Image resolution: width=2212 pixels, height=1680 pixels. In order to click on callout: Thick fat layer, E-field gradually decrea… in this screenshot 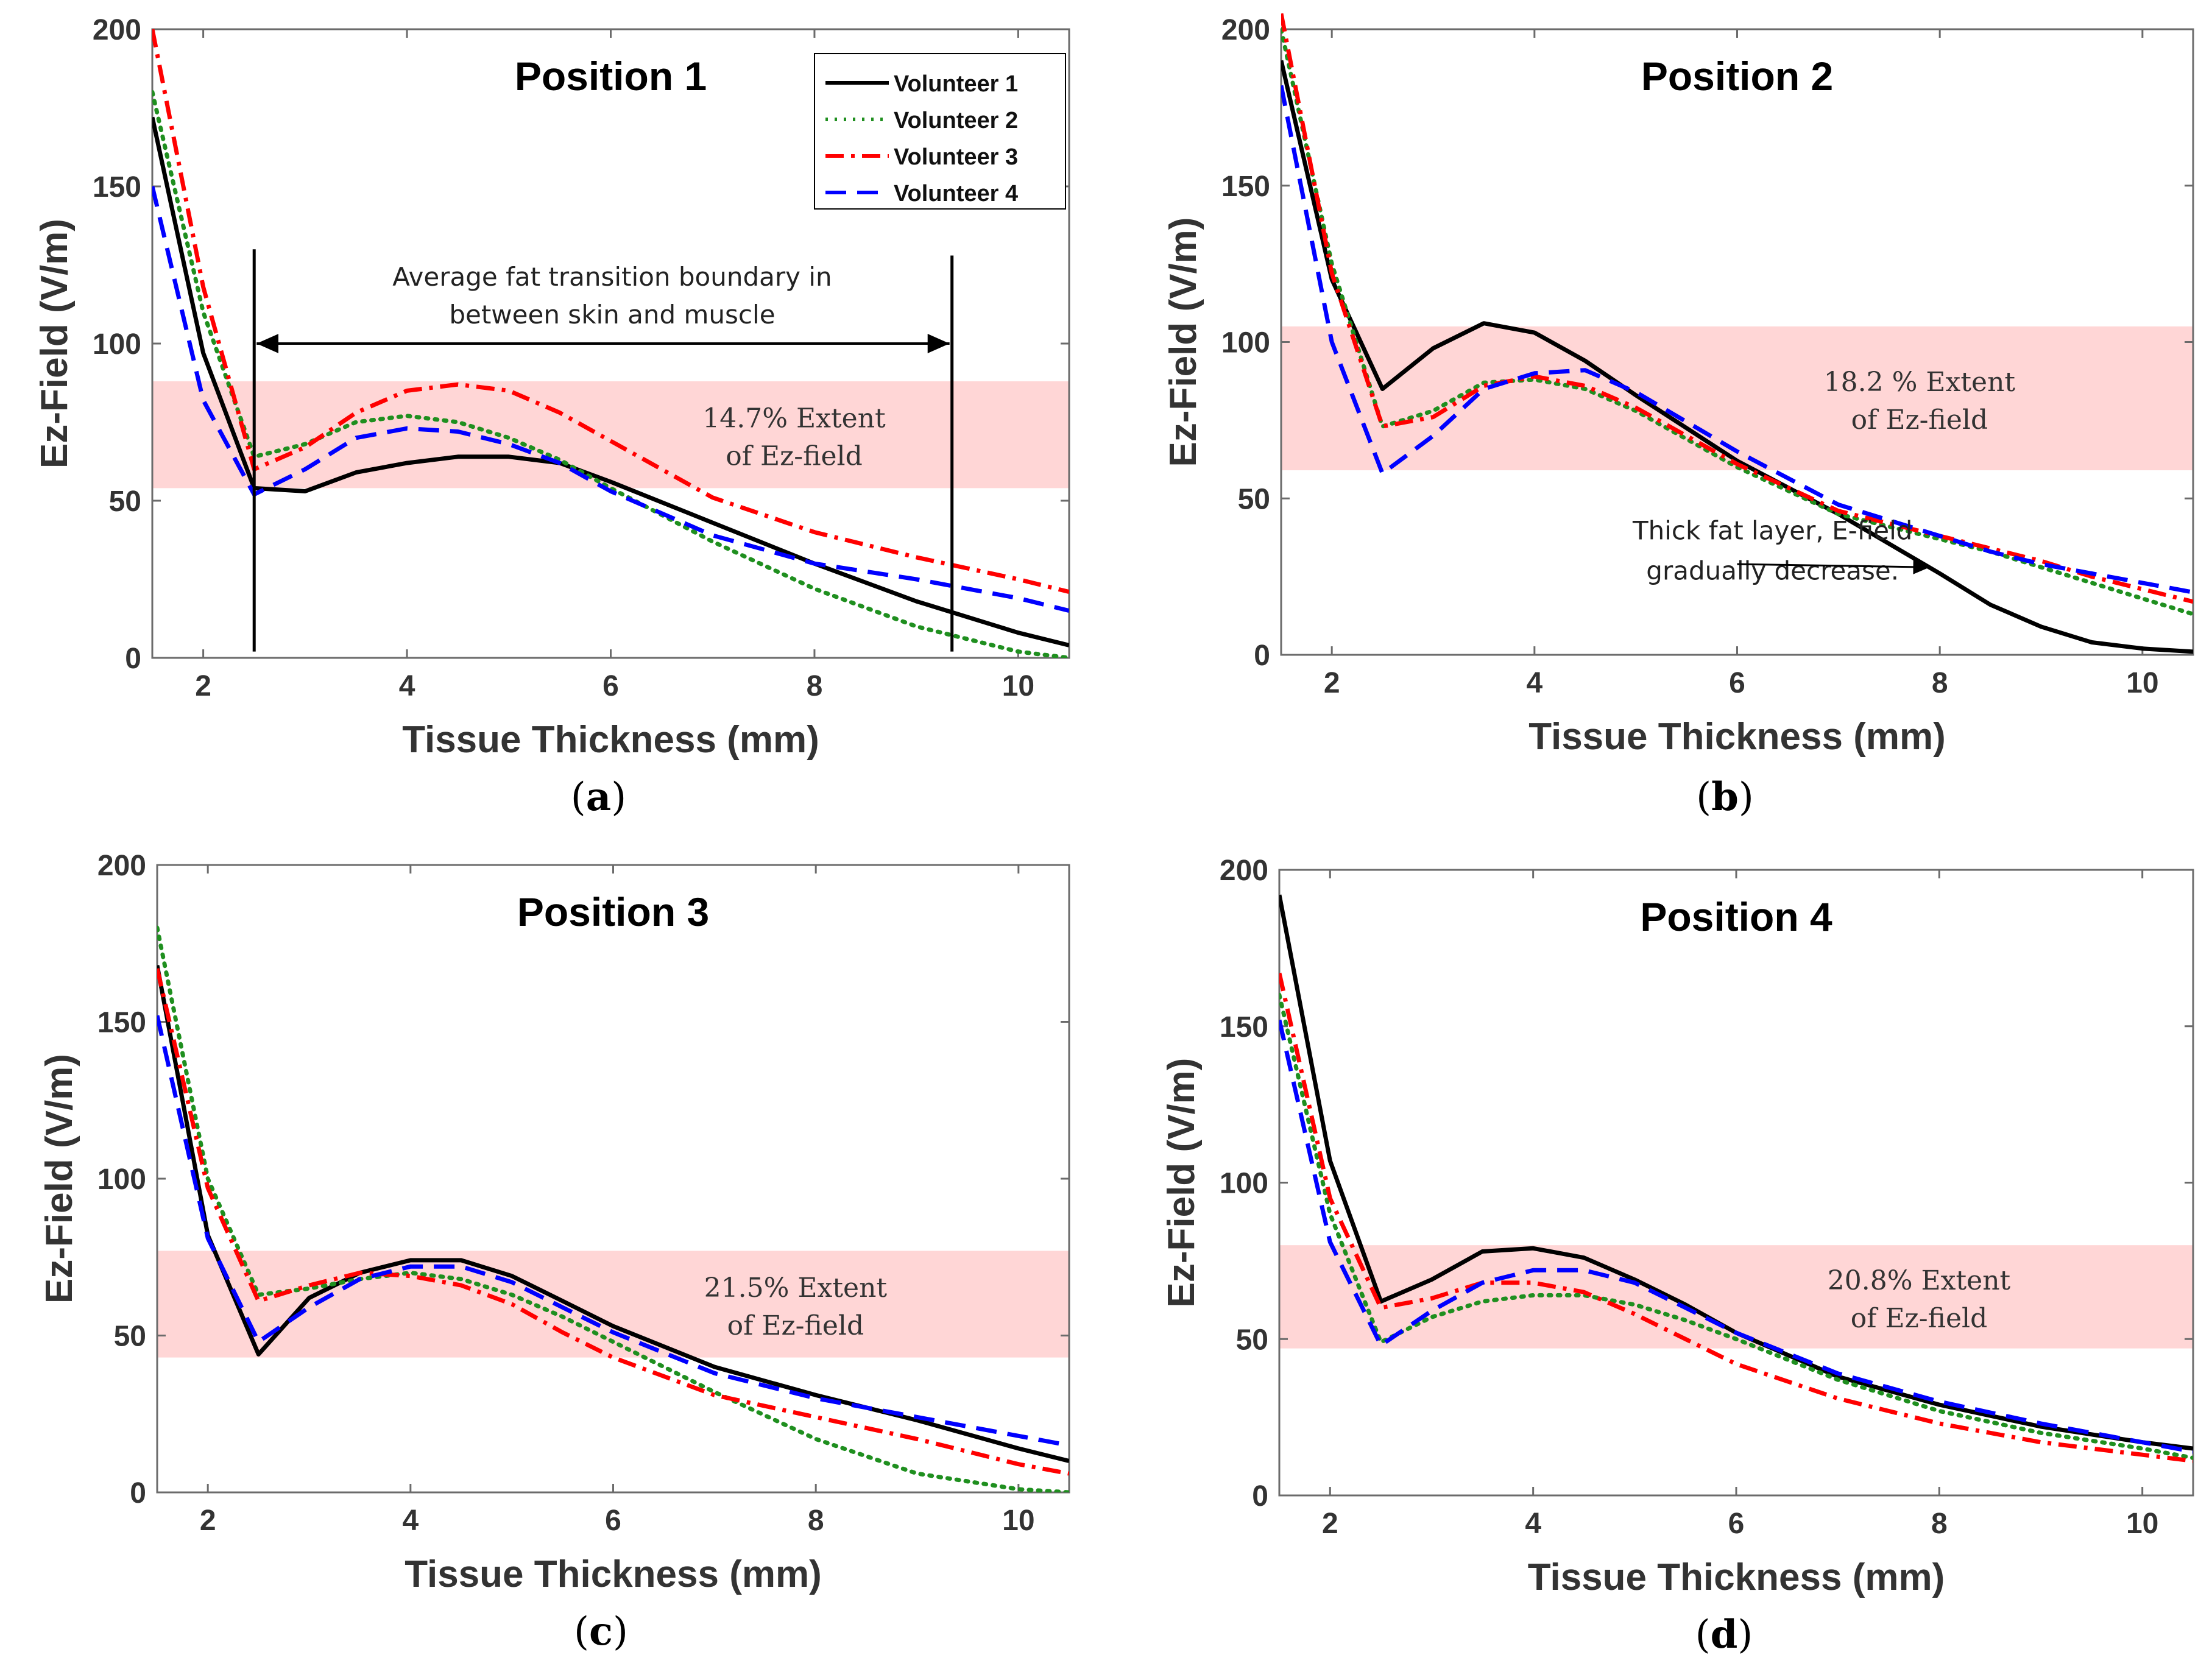, I will do `click(1781, 550)`.